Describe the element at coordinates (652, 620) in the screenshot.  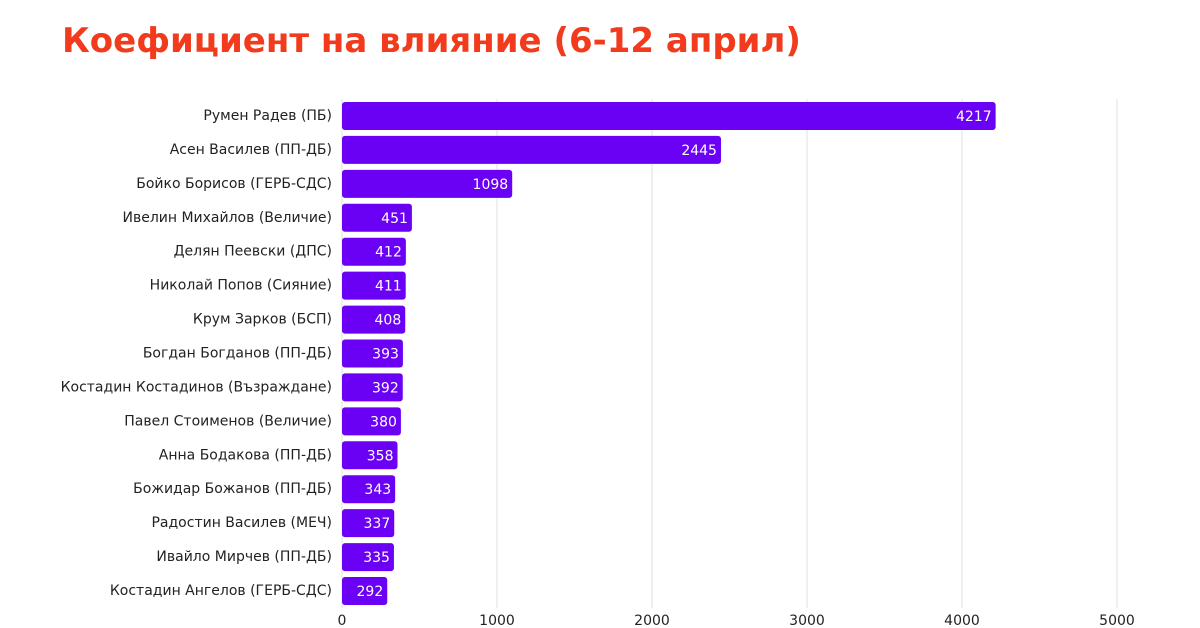
I see `x-tick-label: 2000` at that location.